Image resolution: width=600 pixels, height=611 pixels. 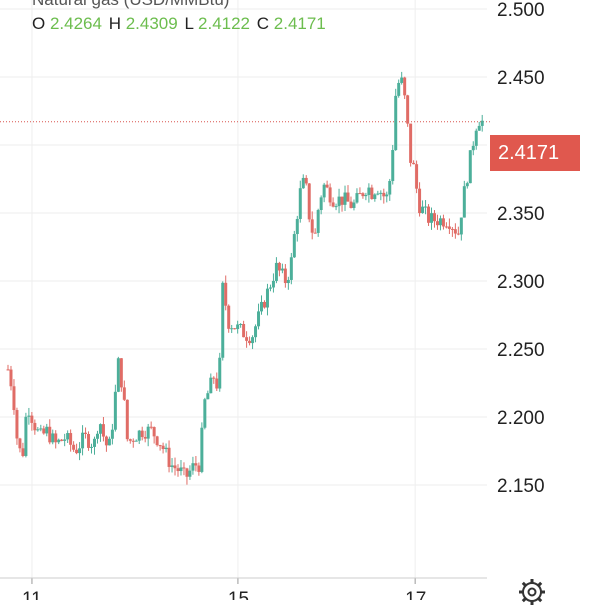 What do you see at coordinates (521, 282) in the screenshot?
I see `y-tick-label: 2.300` at bounding box center [521, 282].